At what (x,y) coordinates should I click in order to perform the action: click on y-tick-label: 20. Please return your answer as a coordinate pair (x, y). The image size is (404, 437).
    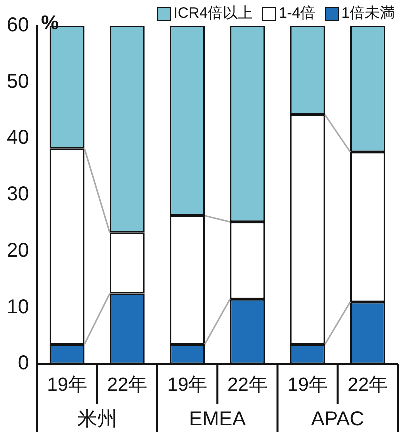
    Looking at the image, I should click on (18, 251).